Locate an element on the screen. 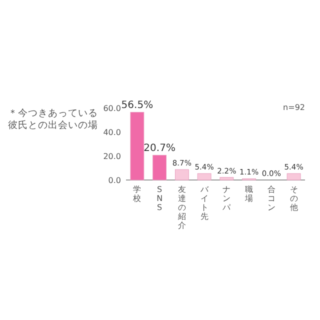 The image size is (320, 320). x-tick-label: バイト先 is located at coordinates (204, 203).